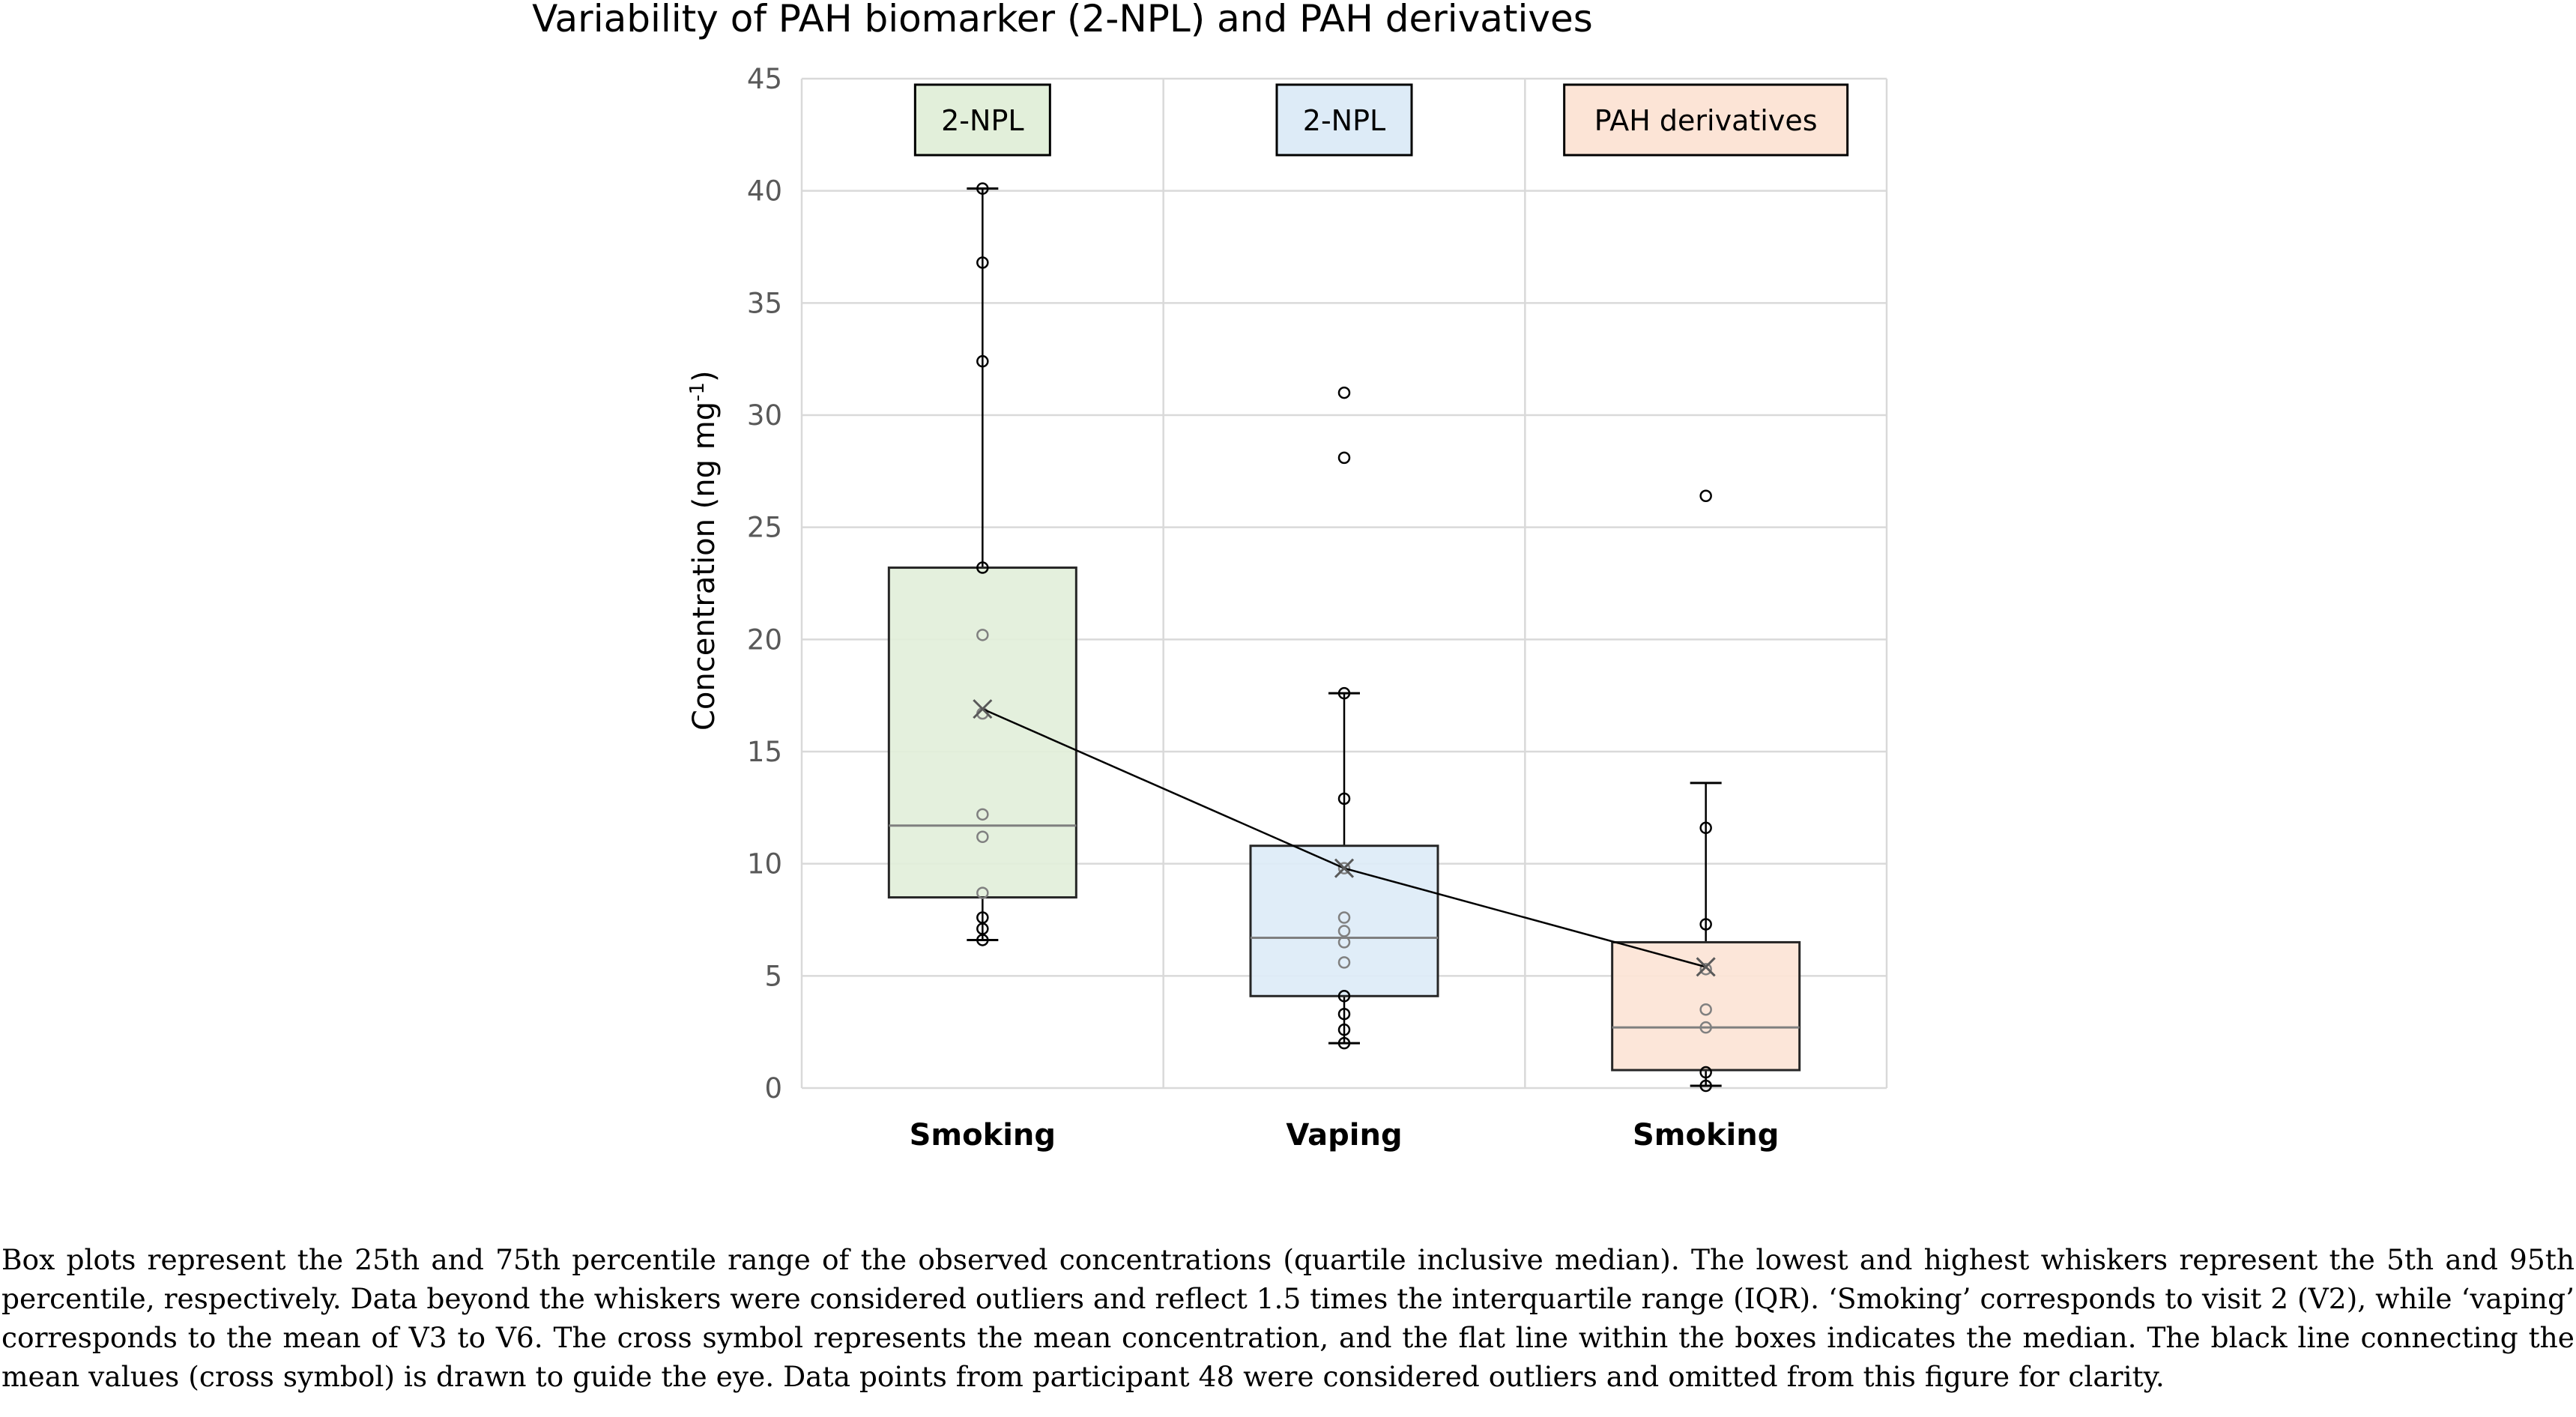  I want to click on group-header-2: 2-NPL, so click(1344, 120).